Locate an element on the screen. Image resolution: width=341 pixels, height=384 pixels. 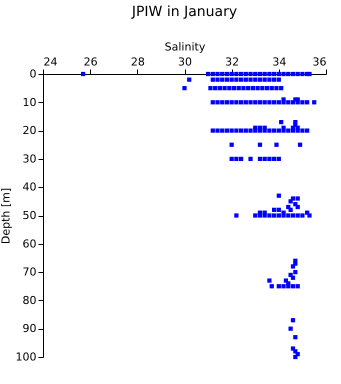
x-tick-label: 34 is located at coordinates (279, 62).